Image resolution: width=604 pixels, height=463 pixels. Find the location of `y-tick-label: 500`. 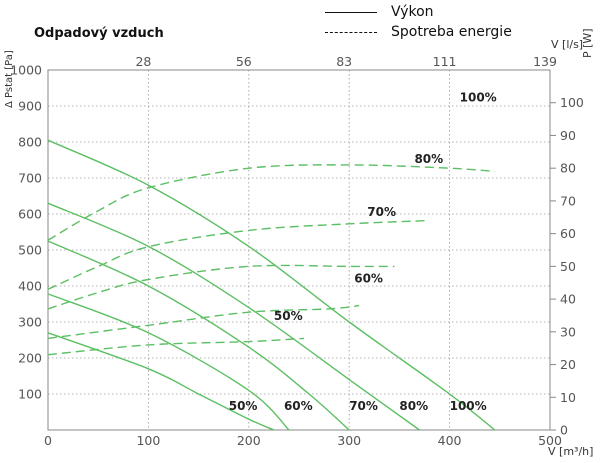

y-tick-label: 500 is located at coordinates (30, 250).